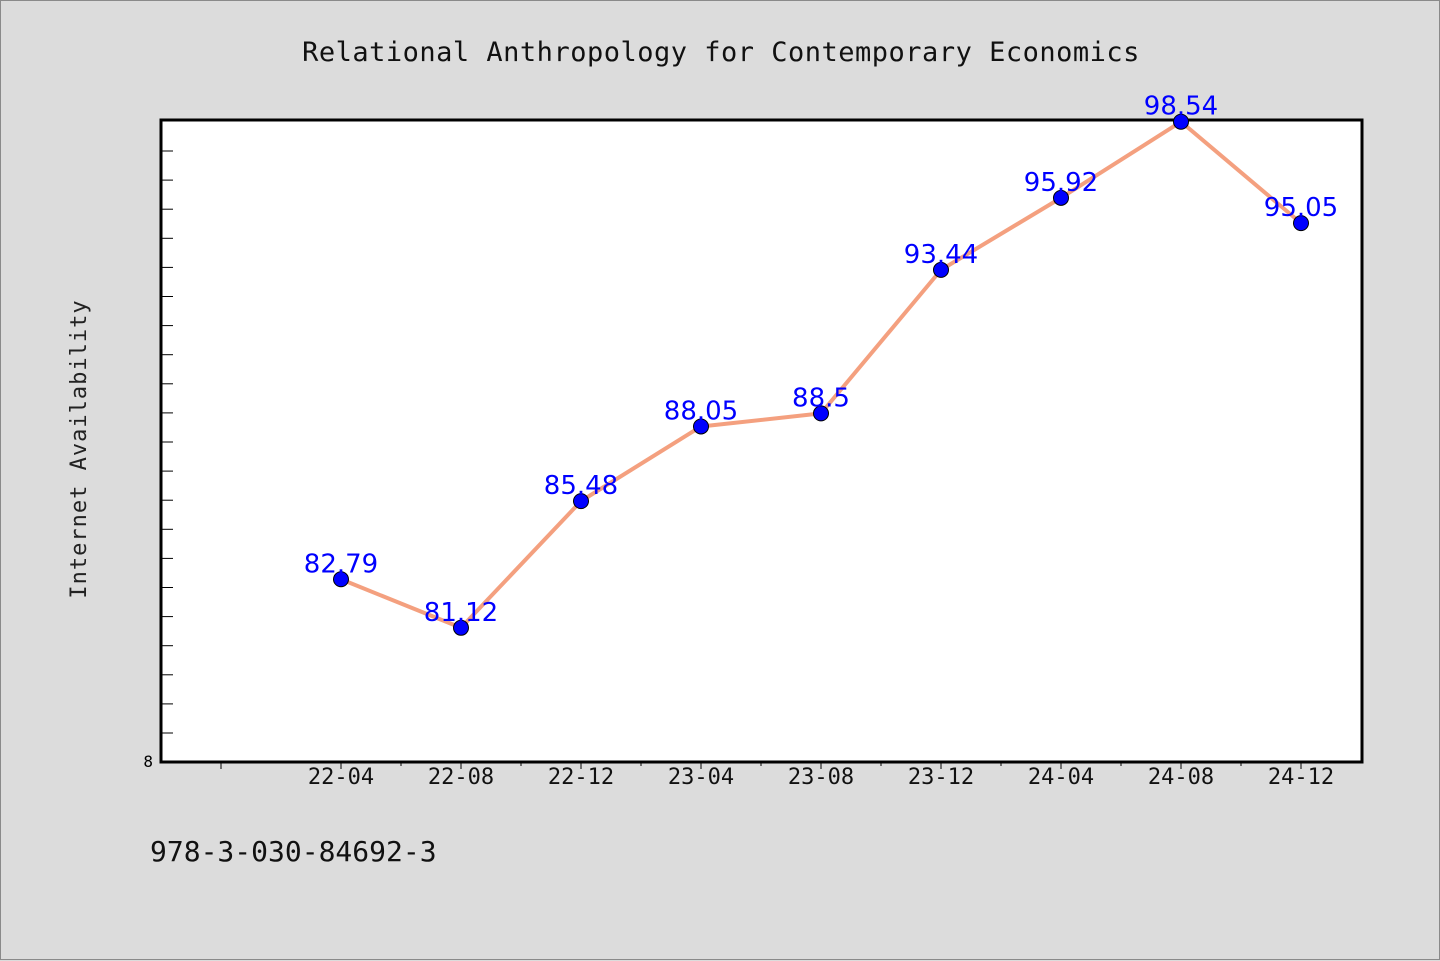  What do you see at coordinates (581, 486) in the screenshot?
I see `data-label: 85.48` at bounding box center [581, 486].